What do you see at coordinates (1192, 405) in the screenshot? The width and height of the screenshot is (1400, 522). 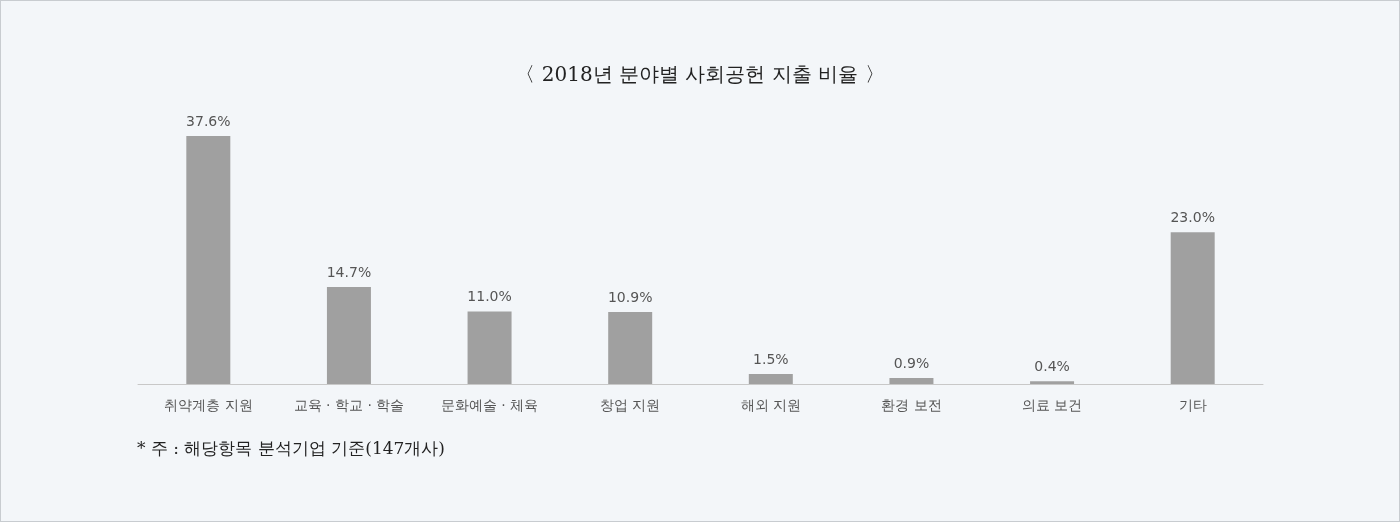 I see `x-tick-label: 기타` at bounding box center [1192, 405].